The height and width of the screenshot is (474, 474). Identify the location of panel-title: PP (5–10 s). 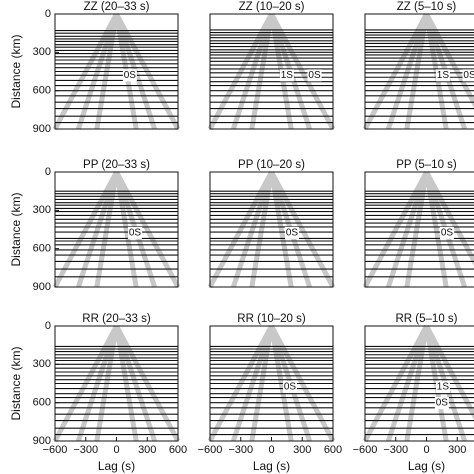
(426, 165).